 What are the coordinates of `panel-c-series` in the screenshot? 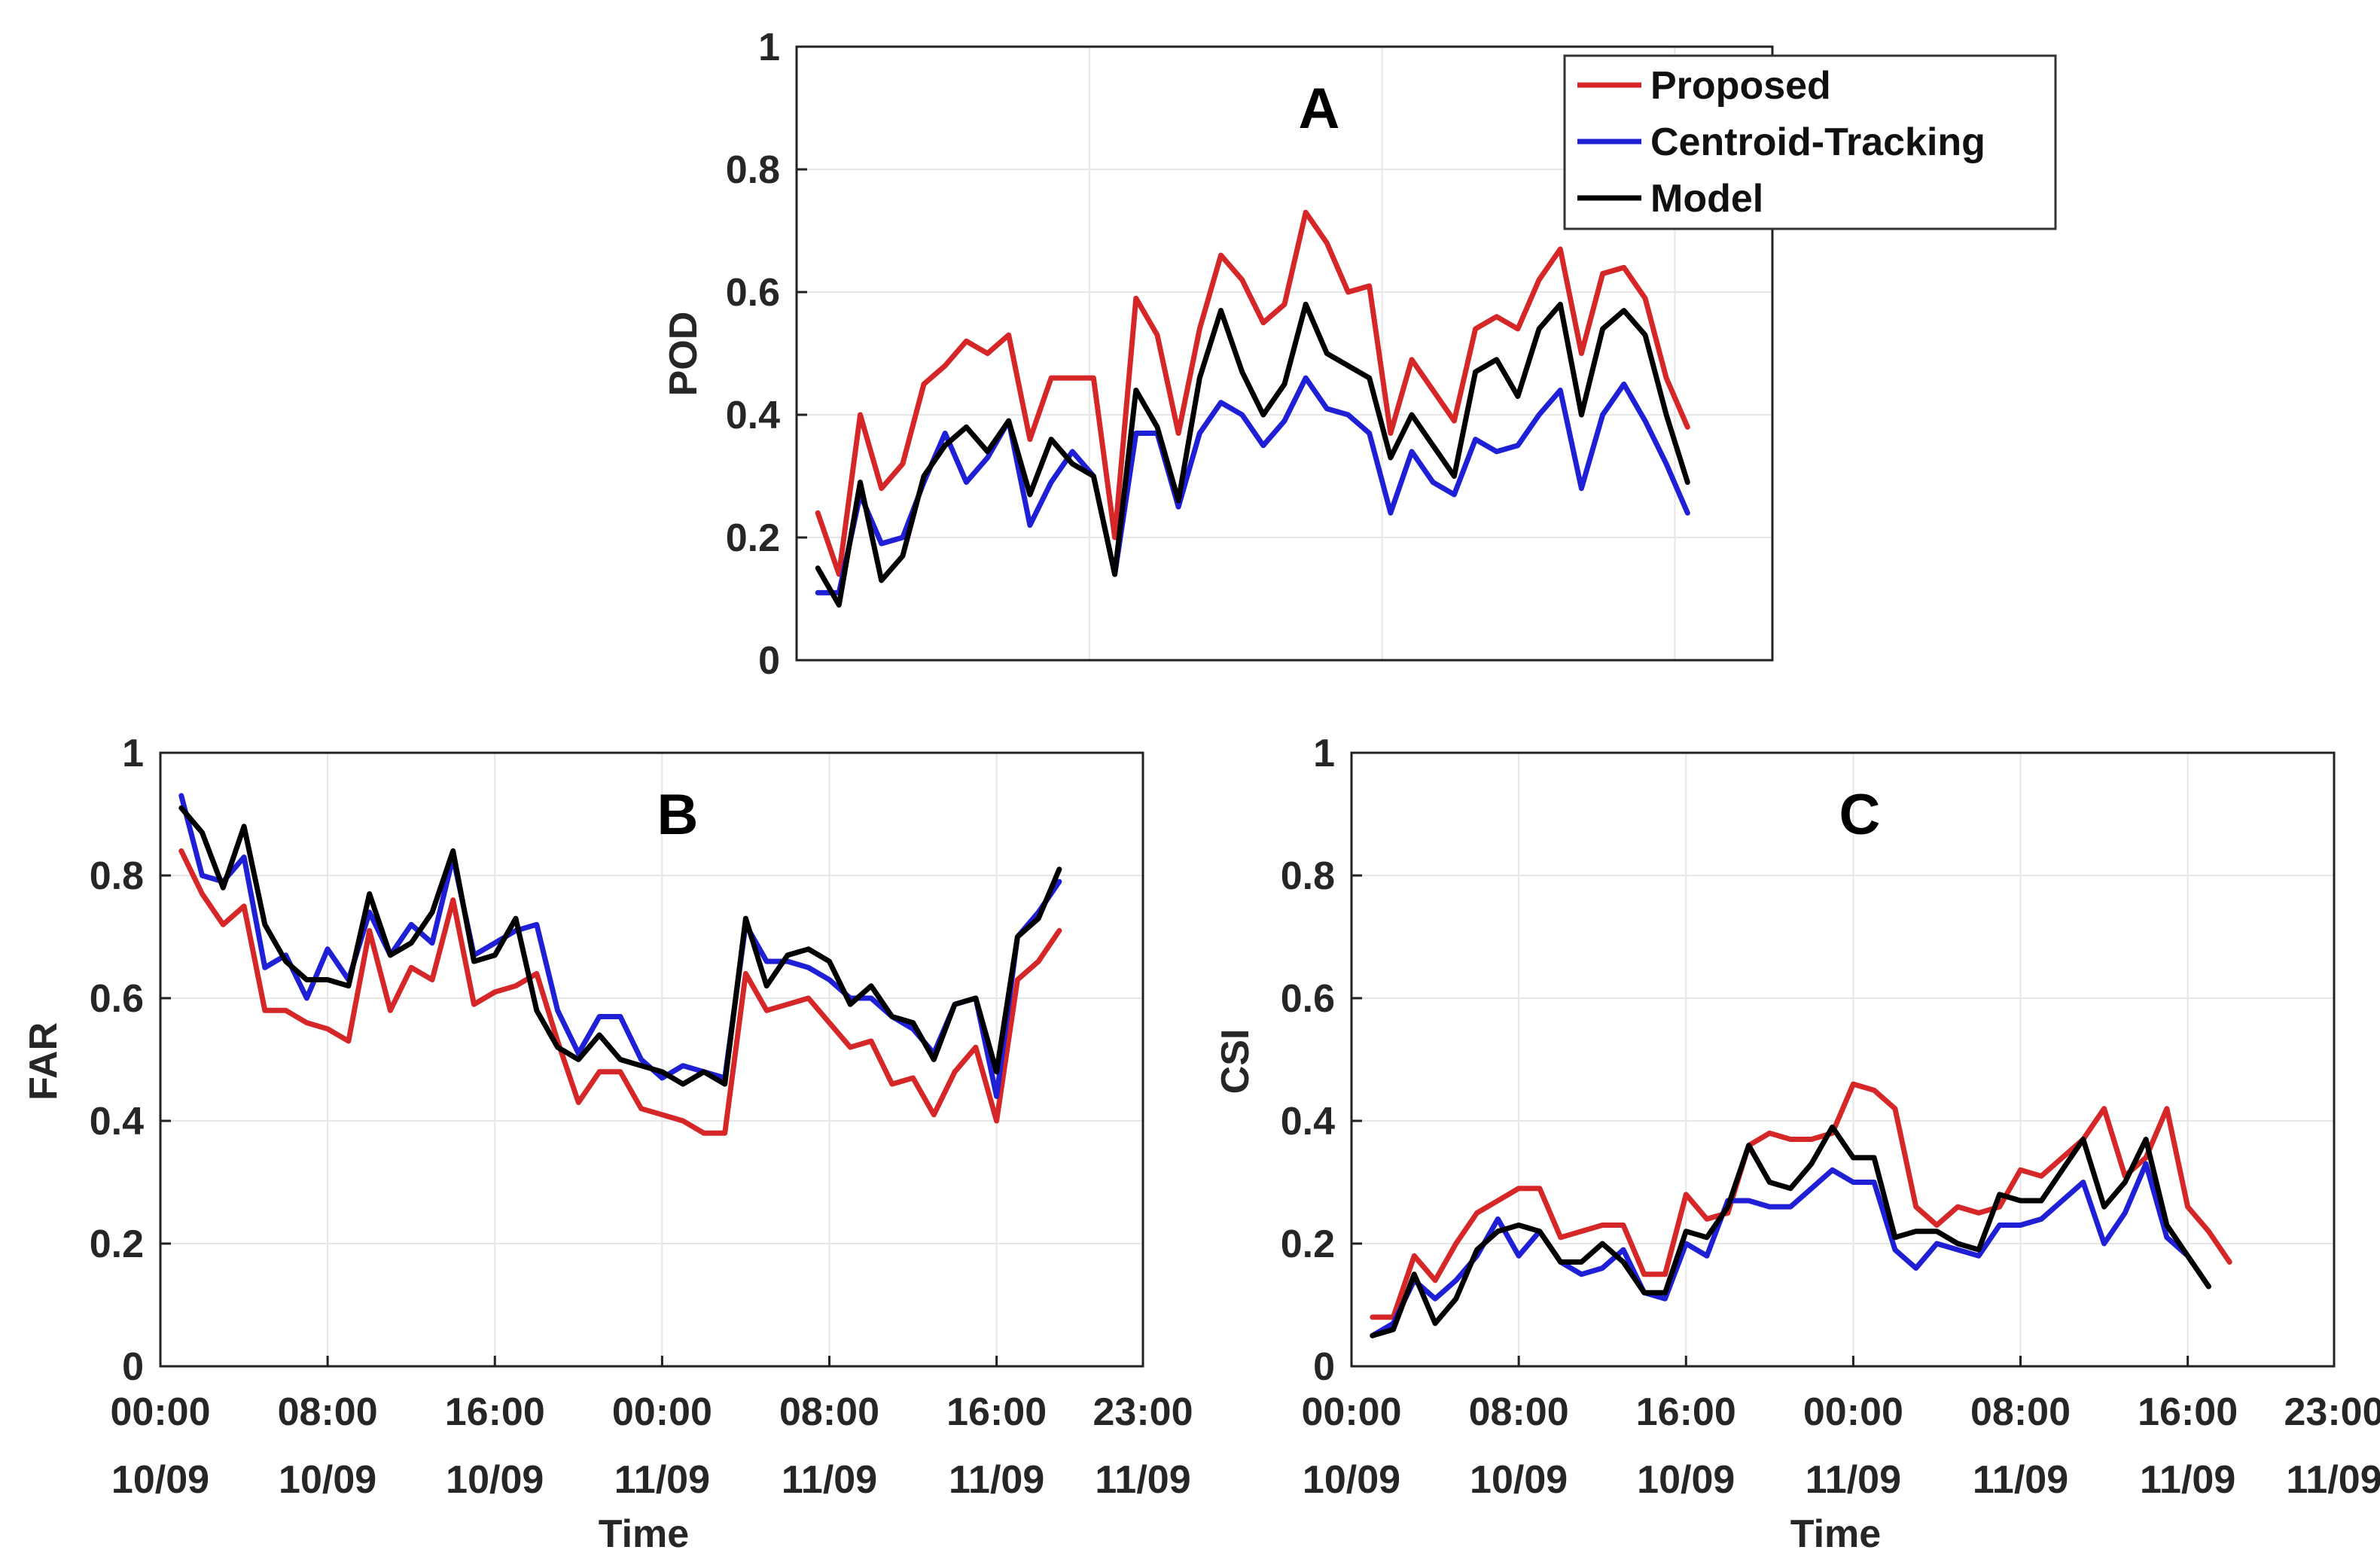 It's located at (1801, 1209).